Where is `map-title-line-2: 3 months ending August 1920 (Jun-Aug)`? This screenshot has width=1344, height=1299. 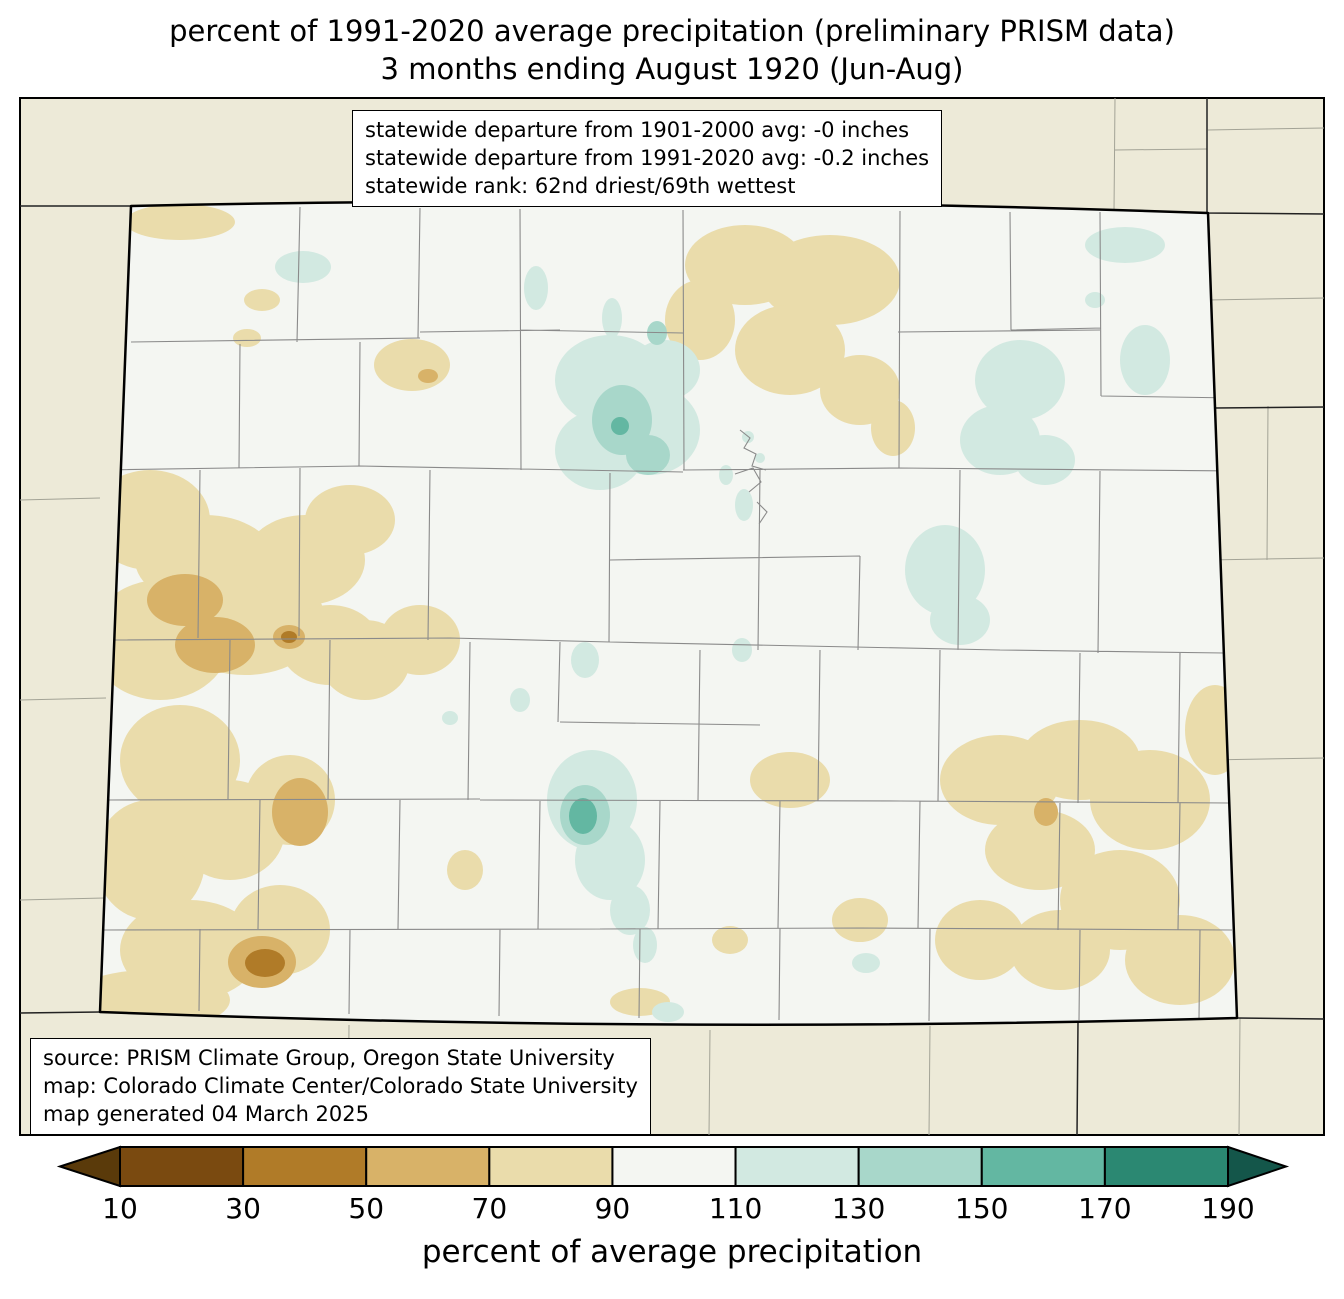 map-title-line-2: 3 months ending August 1920 (Jun-Aug) is located at coordinates (672, 69).